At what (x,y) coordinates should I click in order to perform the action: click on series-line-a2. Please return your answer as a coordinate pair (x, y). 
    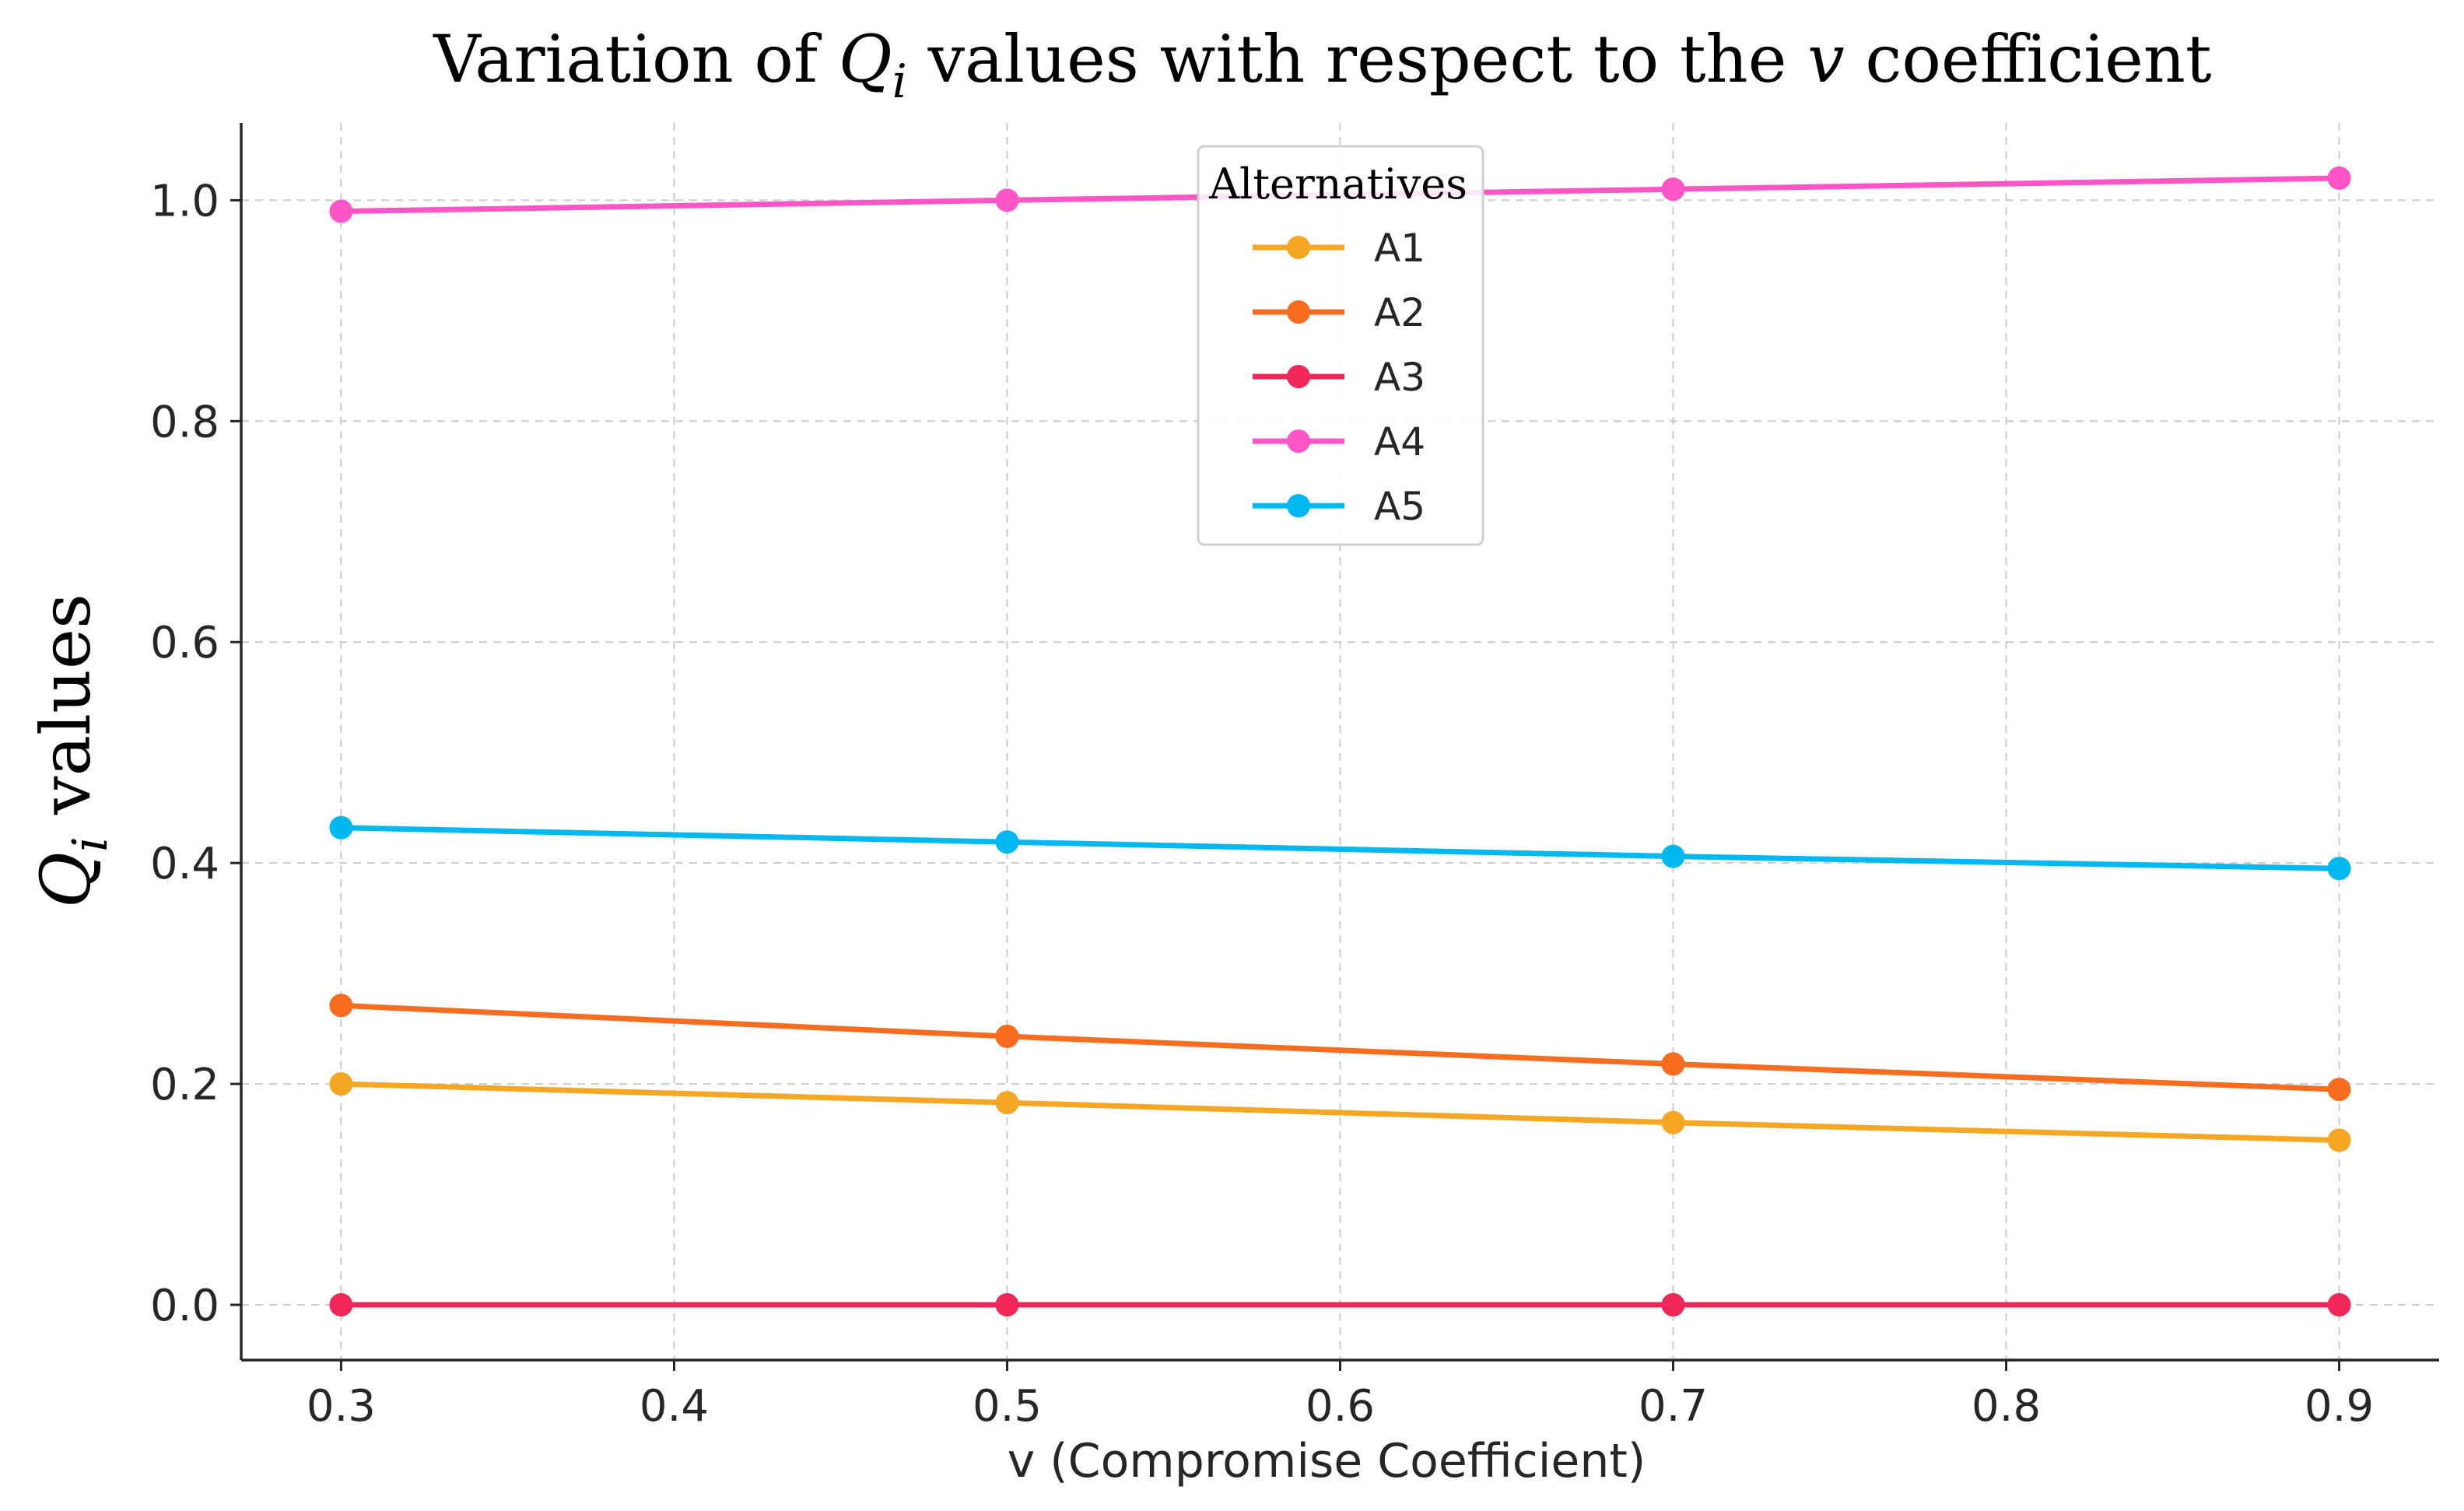
    Looking at the image, I should click on (1340, 1047).